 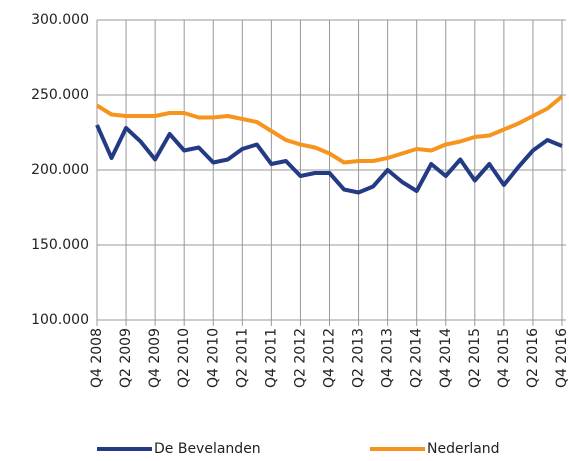 What do you see at coordinates (242, 358) in the screenshot?
I see `x-tick-label: Q2 2011` at bounding box center [242, 358].